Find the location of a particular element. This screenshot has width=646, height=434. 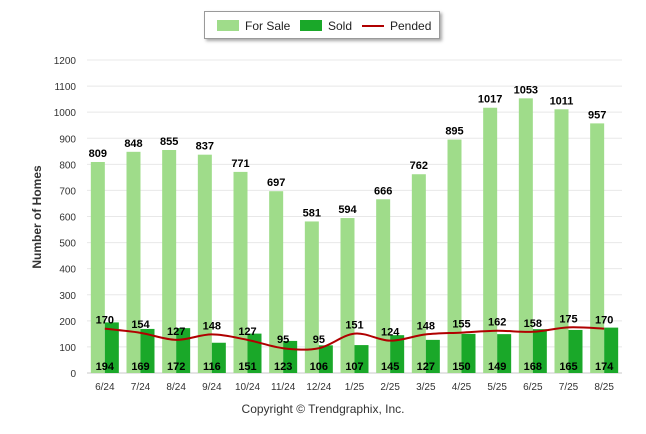

pended-value-label: 154 is located at coordinates (140, 325).